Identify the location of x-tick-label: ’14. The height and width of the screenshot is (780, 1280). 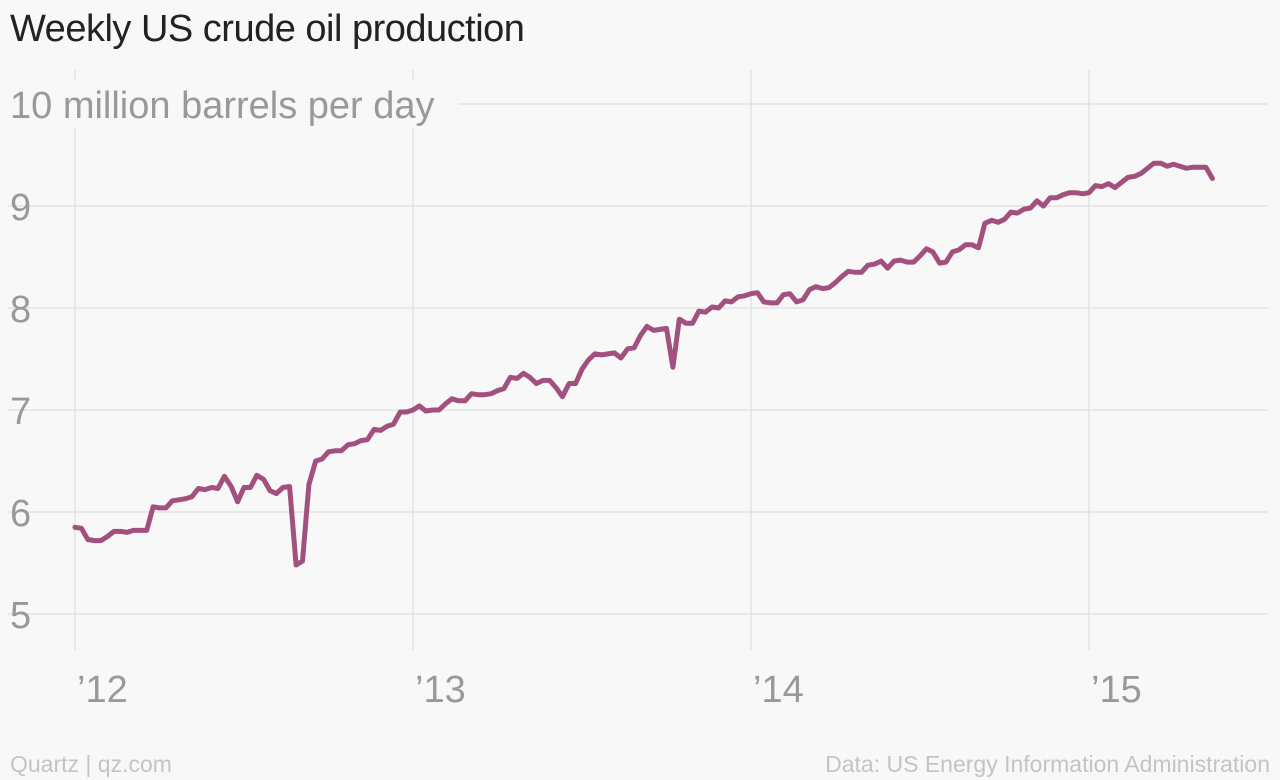
(778, 690).